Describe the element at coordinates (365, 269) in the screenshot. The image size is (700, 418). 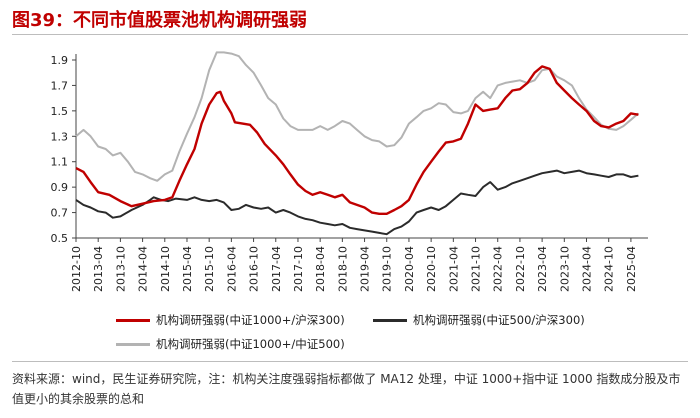
I see `x-tick-label: 2019-04` at that location.